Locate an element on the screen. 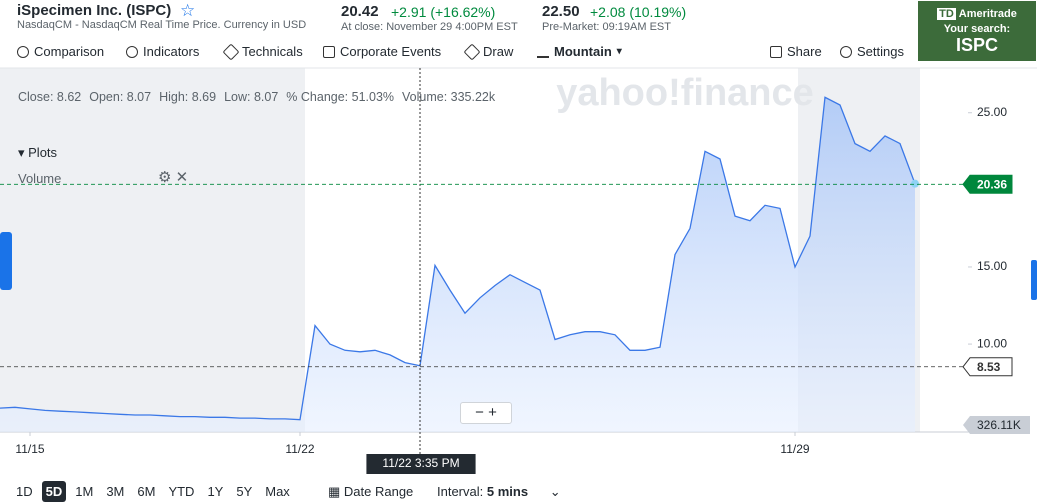  zoom-controls: − + is located at coordinates (486, 413).